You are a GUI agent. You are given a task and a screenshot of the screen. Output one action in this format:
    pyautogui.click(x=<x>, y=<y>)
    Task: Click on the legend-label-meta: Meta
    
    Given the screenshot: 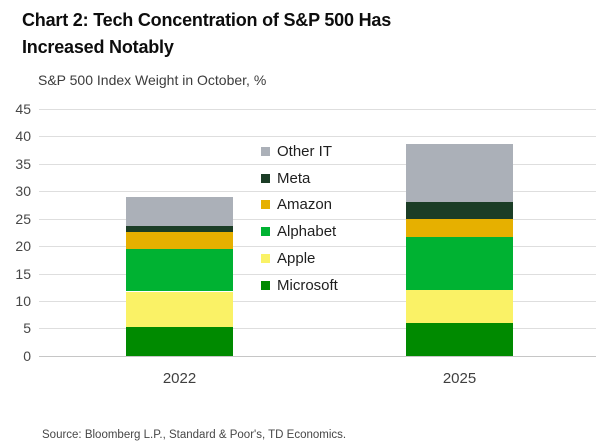 What is the action you would take?
    pyautogui.click(x=294, y=178)
    